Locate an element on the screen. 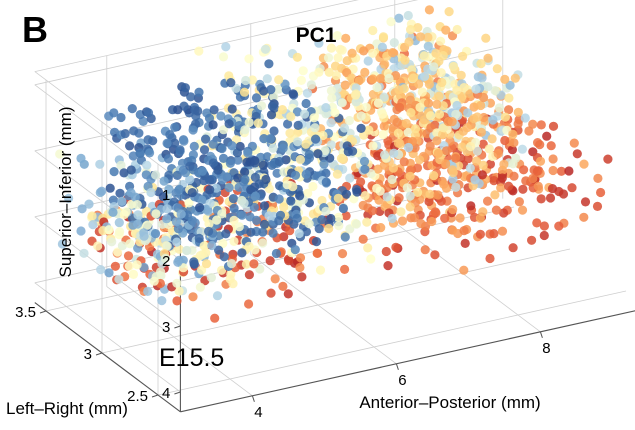 The height and width of the screenshot is (430, 635). y-tick-label: 2.5 is located at coordinates (137, 396).